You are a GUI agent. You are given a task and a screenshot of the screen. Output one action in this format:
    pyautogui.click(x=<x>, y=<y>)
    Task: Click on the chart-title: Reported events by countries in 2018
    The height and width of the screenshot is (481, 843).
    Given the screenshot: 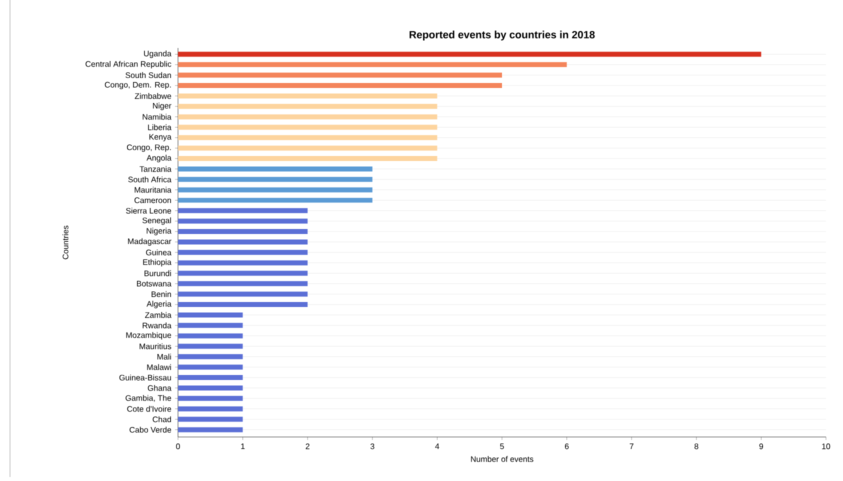 What is the action you would take?
    pyautogui.click(x=502, y=35)
    